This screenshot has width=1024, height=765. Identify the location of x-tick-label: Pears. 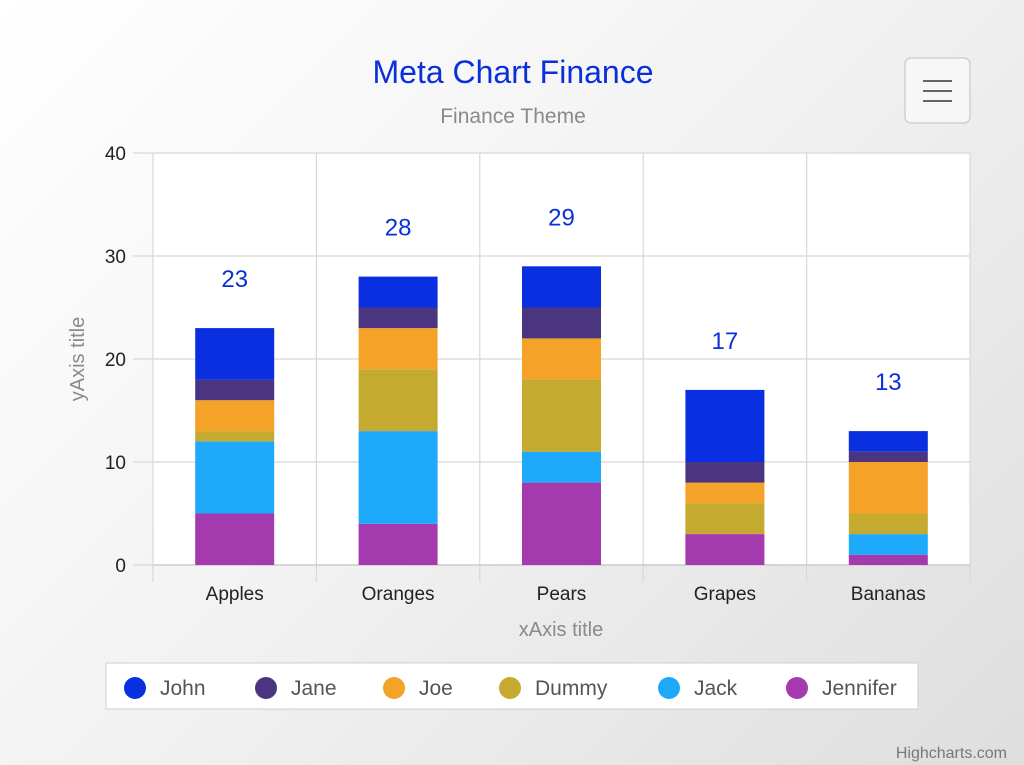
(562, 594).